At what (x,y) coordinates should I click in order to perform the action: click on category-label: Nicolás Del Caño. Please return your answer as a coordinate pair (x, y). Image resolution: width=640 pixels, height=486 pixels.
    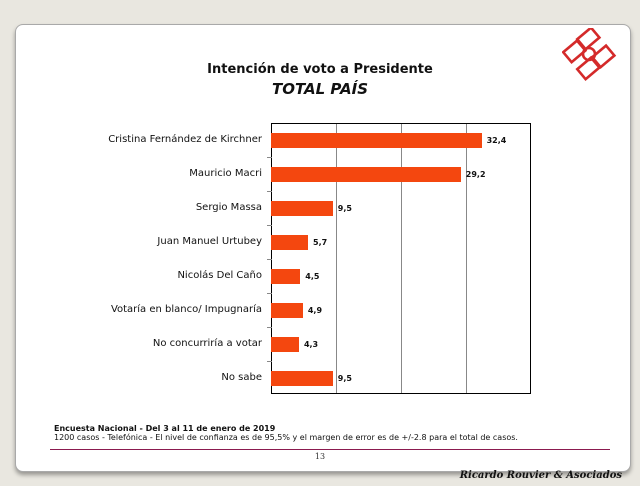
    Looking at the image, I should click on (219, 275).